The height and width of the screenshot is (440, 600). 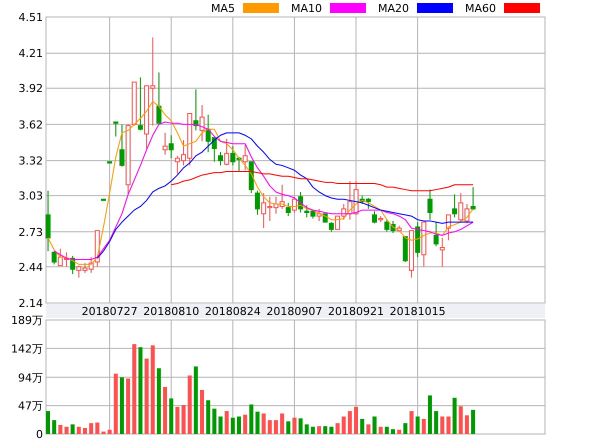 What do you see at coordinates (39, 434) in the screenshot?
I see `y-tick-label: 0` at bounding box center [39, 434].